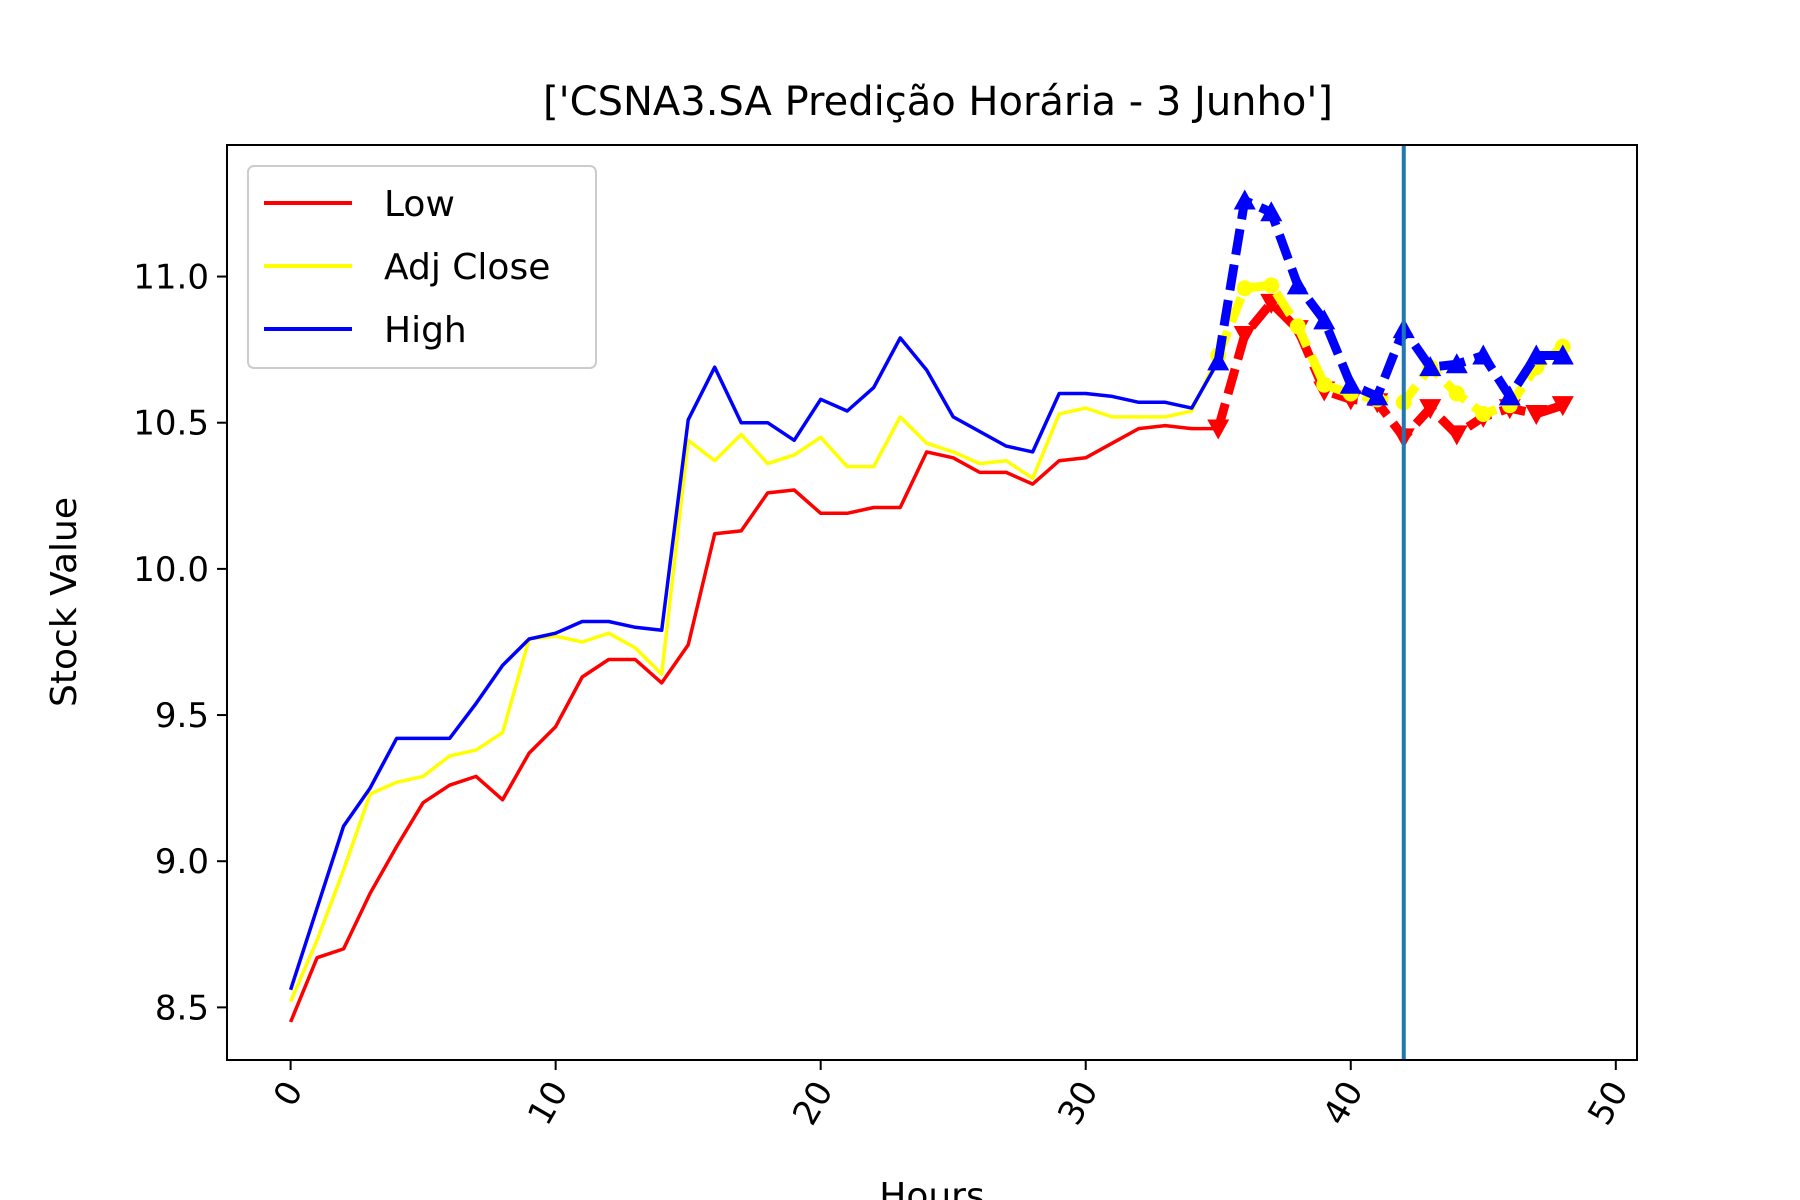 This screenshot has width=1800, height=1200. I want to click on legend-label-high: High, so click(425, 330).